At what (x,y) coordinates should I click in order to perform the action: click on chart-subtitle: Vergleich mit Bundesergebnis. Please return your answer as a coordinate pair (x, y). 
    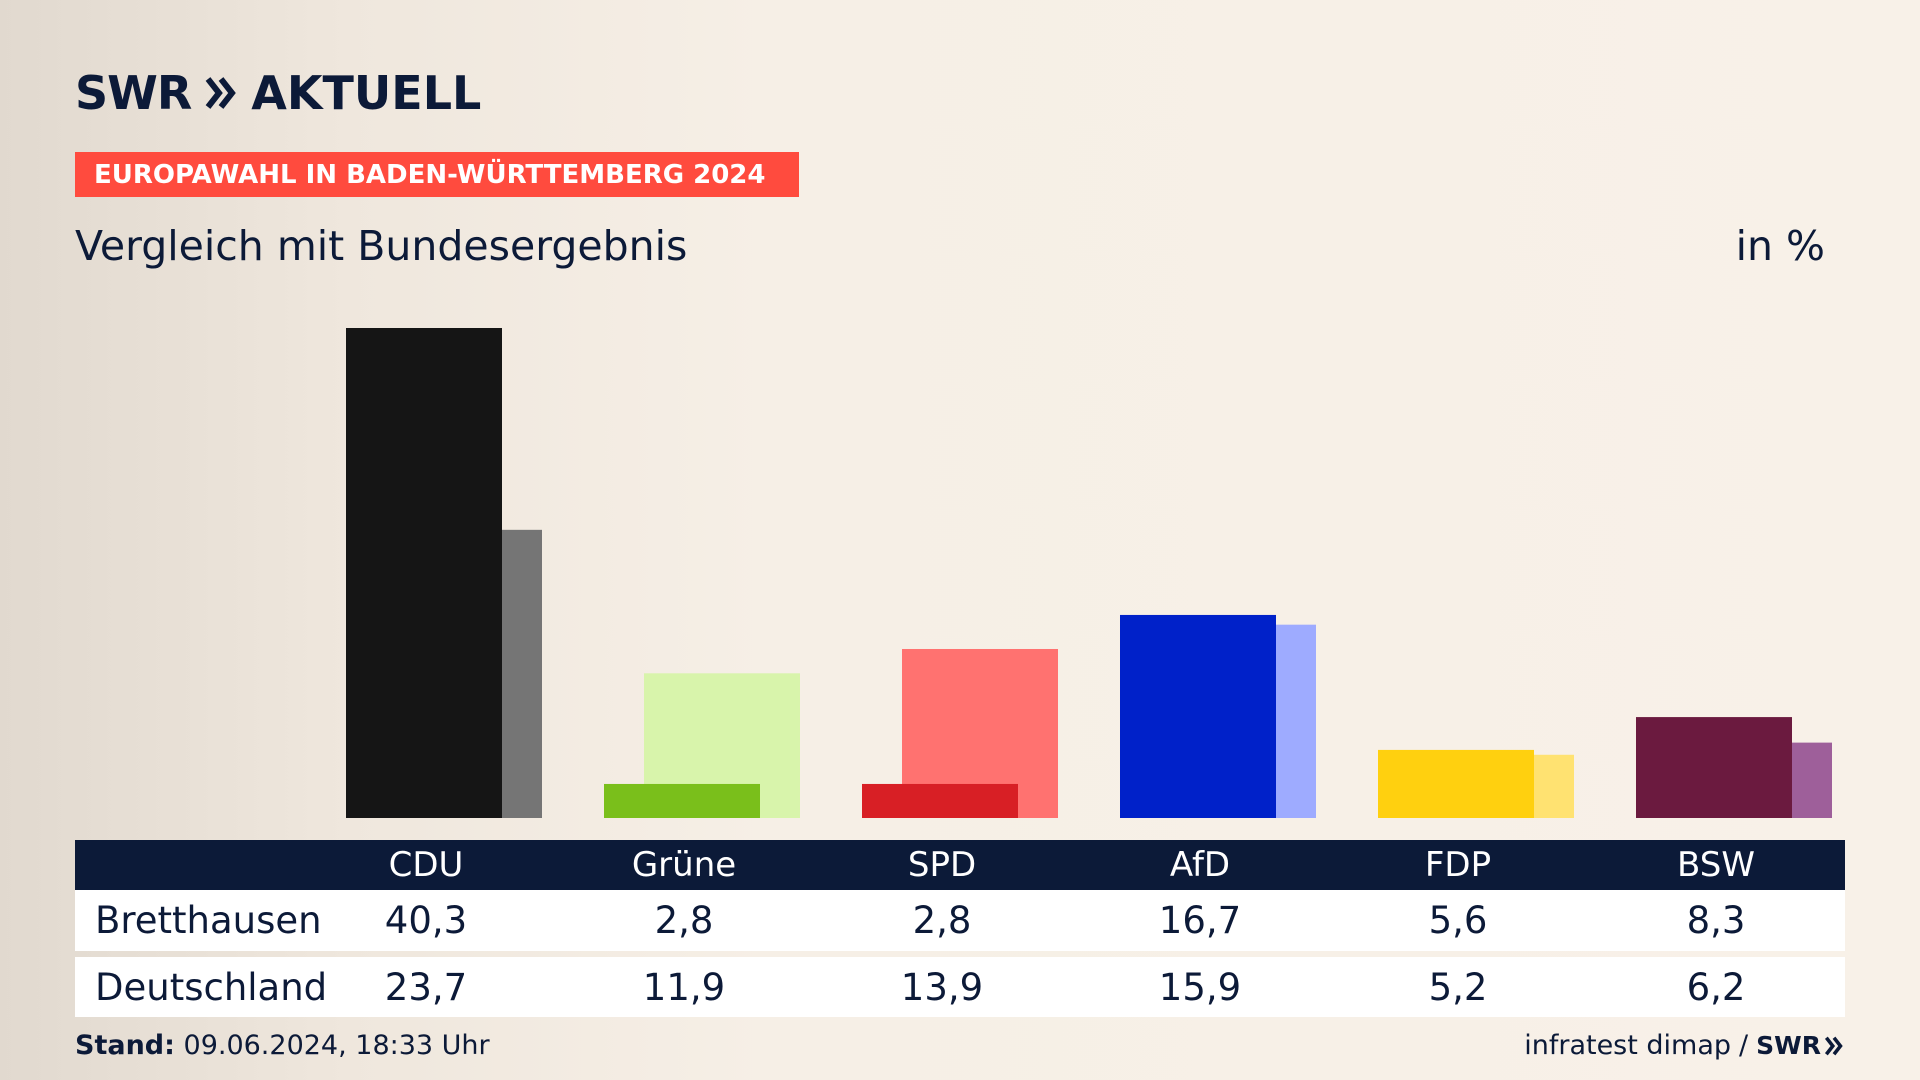
    Looking at the image, I should click on (381, 246).